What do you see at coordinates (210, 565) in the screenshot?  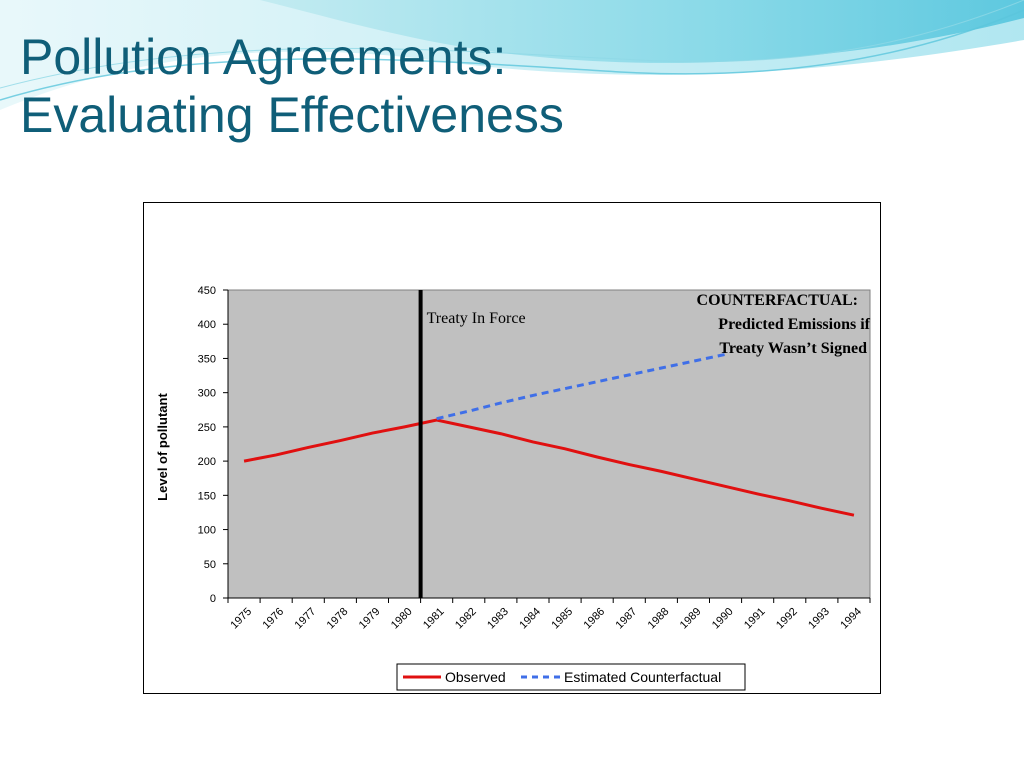 I see `y-tick-label: 50` at bounding box center [210, 565].